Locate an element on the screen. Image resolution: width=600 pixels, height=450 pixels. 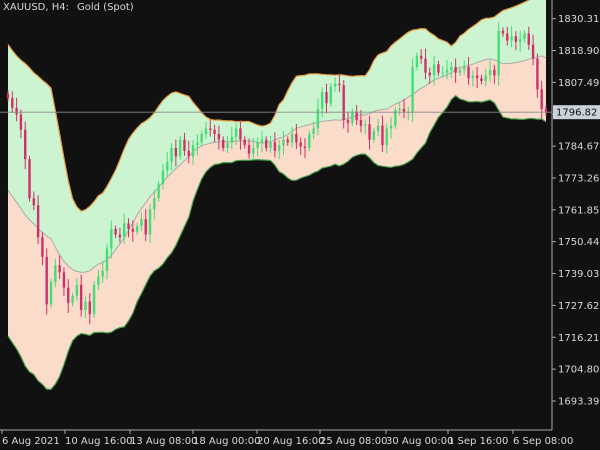
y-tick-label: 1784.67 is located at coordinates (578, 147).